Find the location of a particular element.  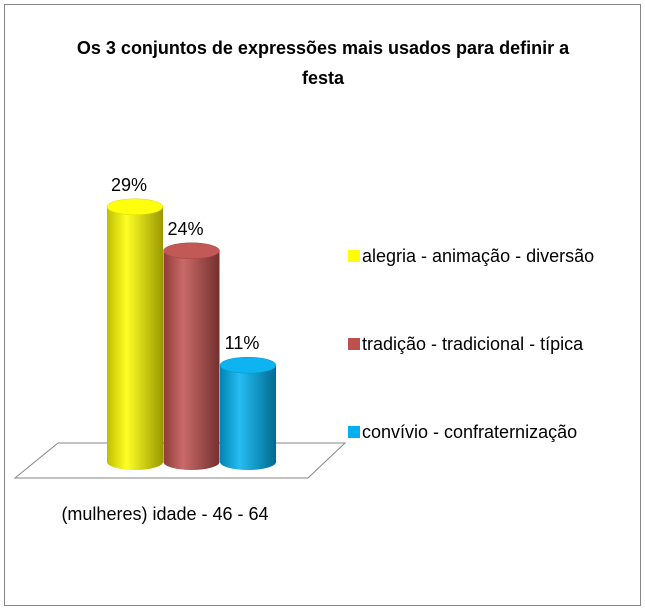

x-tick-label: (mulheres) idade - 46 - 64 is located at coordinates (165, 514).